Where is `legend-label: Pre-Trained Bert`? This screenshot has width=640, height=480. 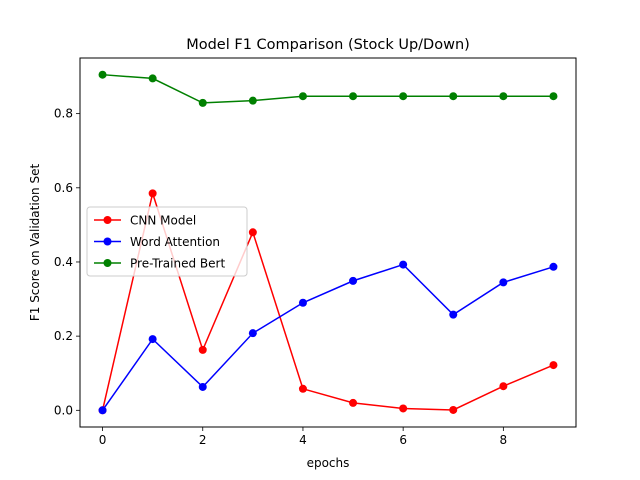 legend-label: Pre-Trained Bert is located at coordinates (177, 264).